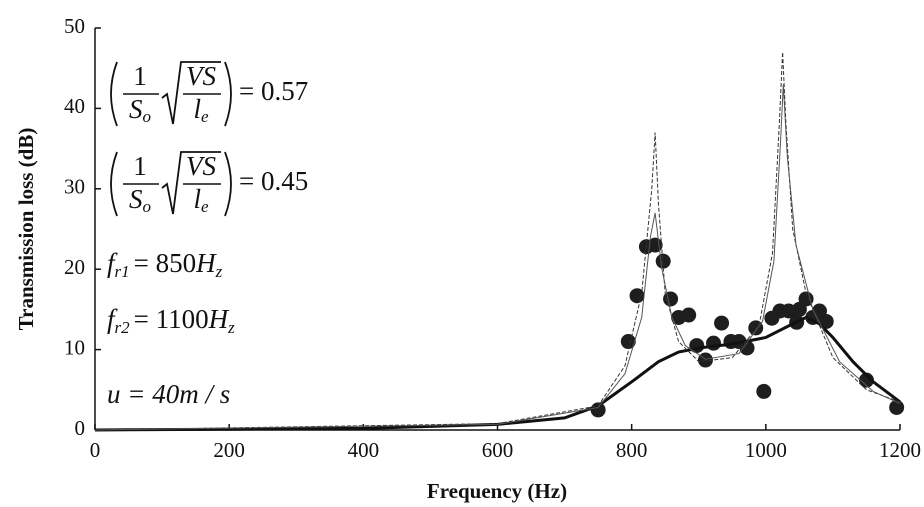  Describe the element at coordinates (74, 106) in the screenshot. I see `y-tick-label: 40` at that location.